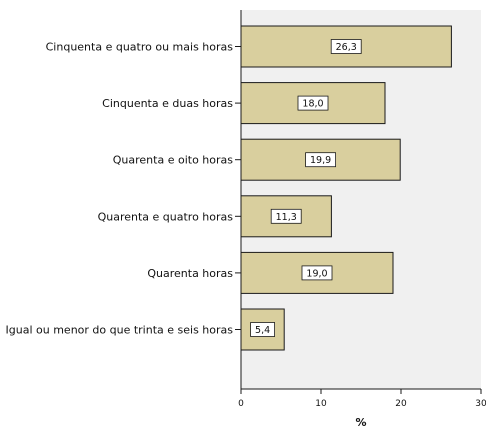  What do you see at coordinates (166, 216) in the screenshot?
I see `category-label: Quarenta e quatro horas` at bounding box center [166, 216].